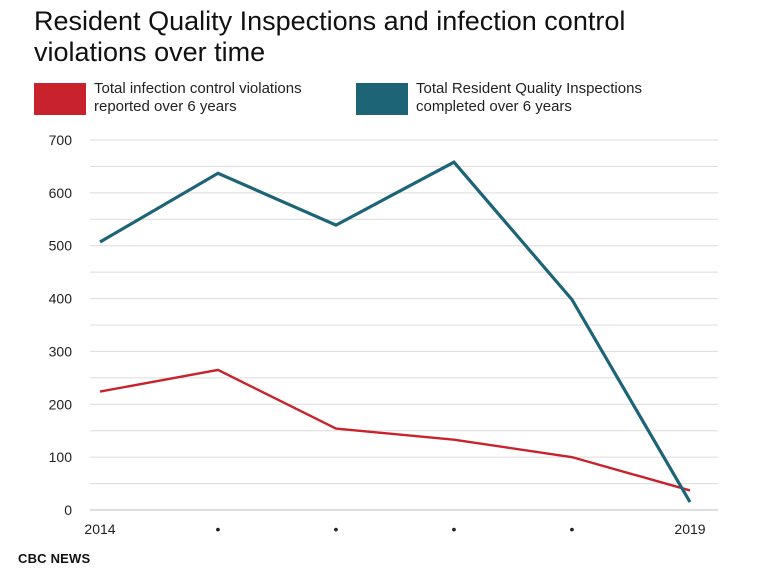 The height and width of the screenshot is (576, 780). I want to click on legend-swatch-violations, so click(60, 99).